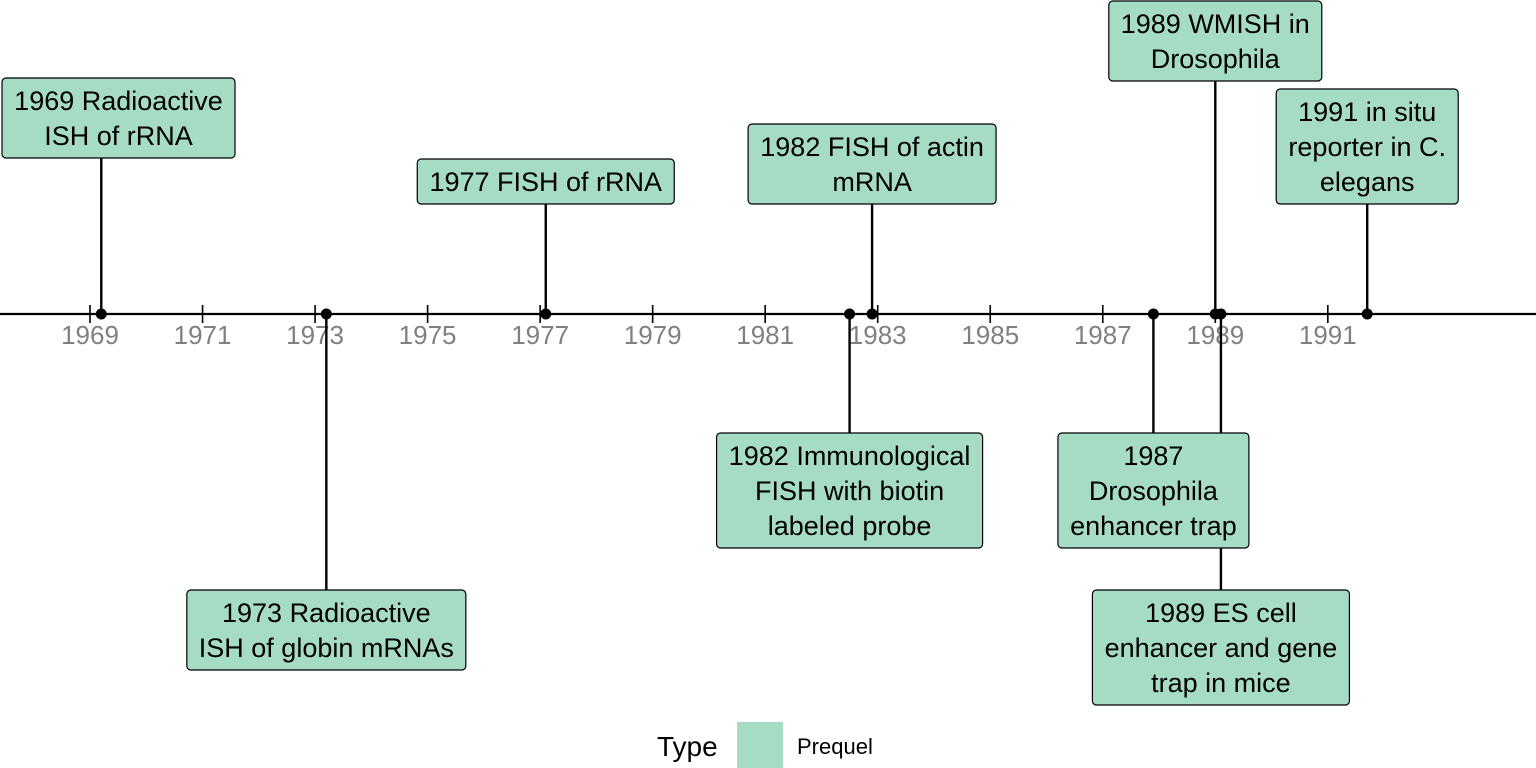 The image size is (1536, 768). Describe the element at coordinates (428, 335) in the screenshot. I see `tick-label: 1975` at that location.